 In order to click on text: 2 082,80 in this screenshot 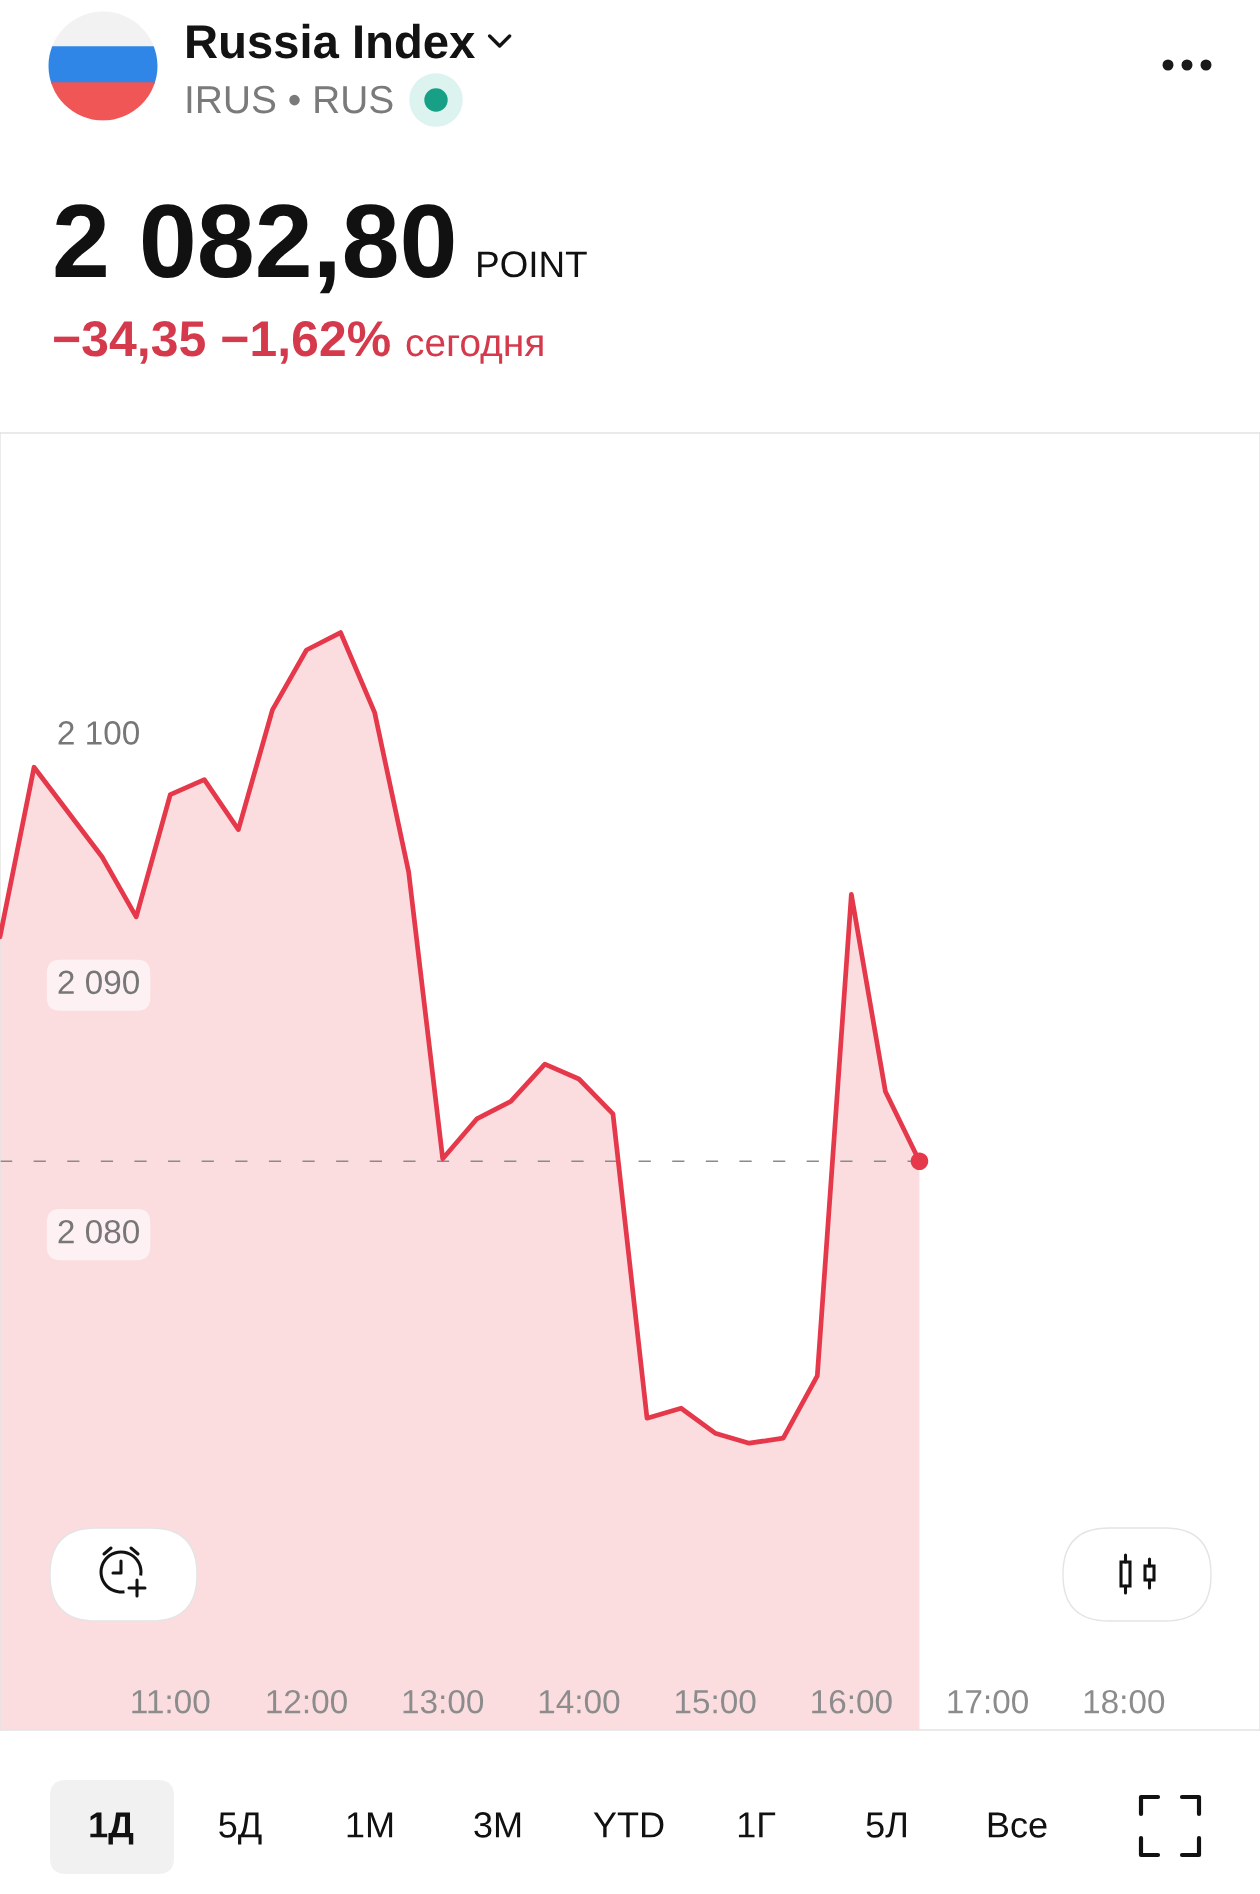, I will do `click(254, 249)`.